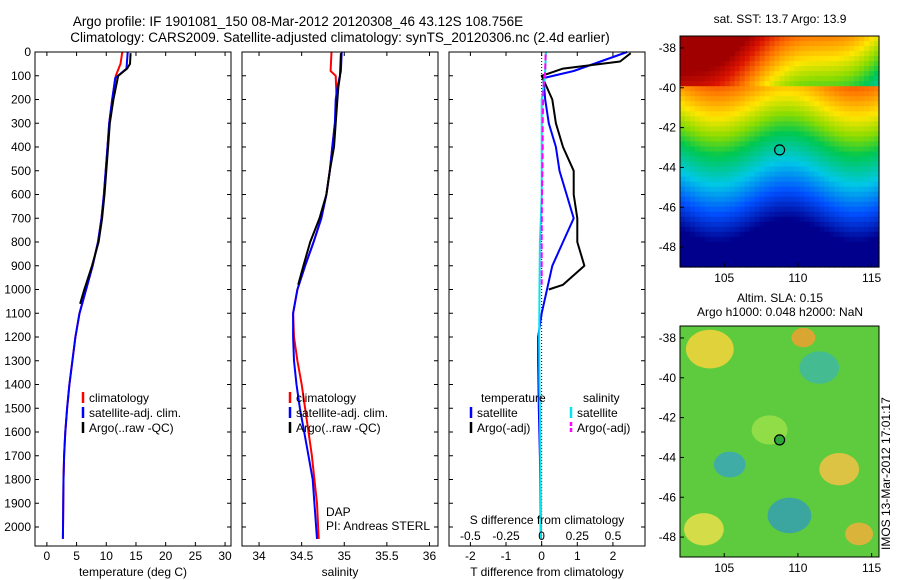 This screenshot has width=900, height=580. Describe the element at coordinates (668, 537) in the screenshot. I see `map-y-tick-label: -48` at that location.